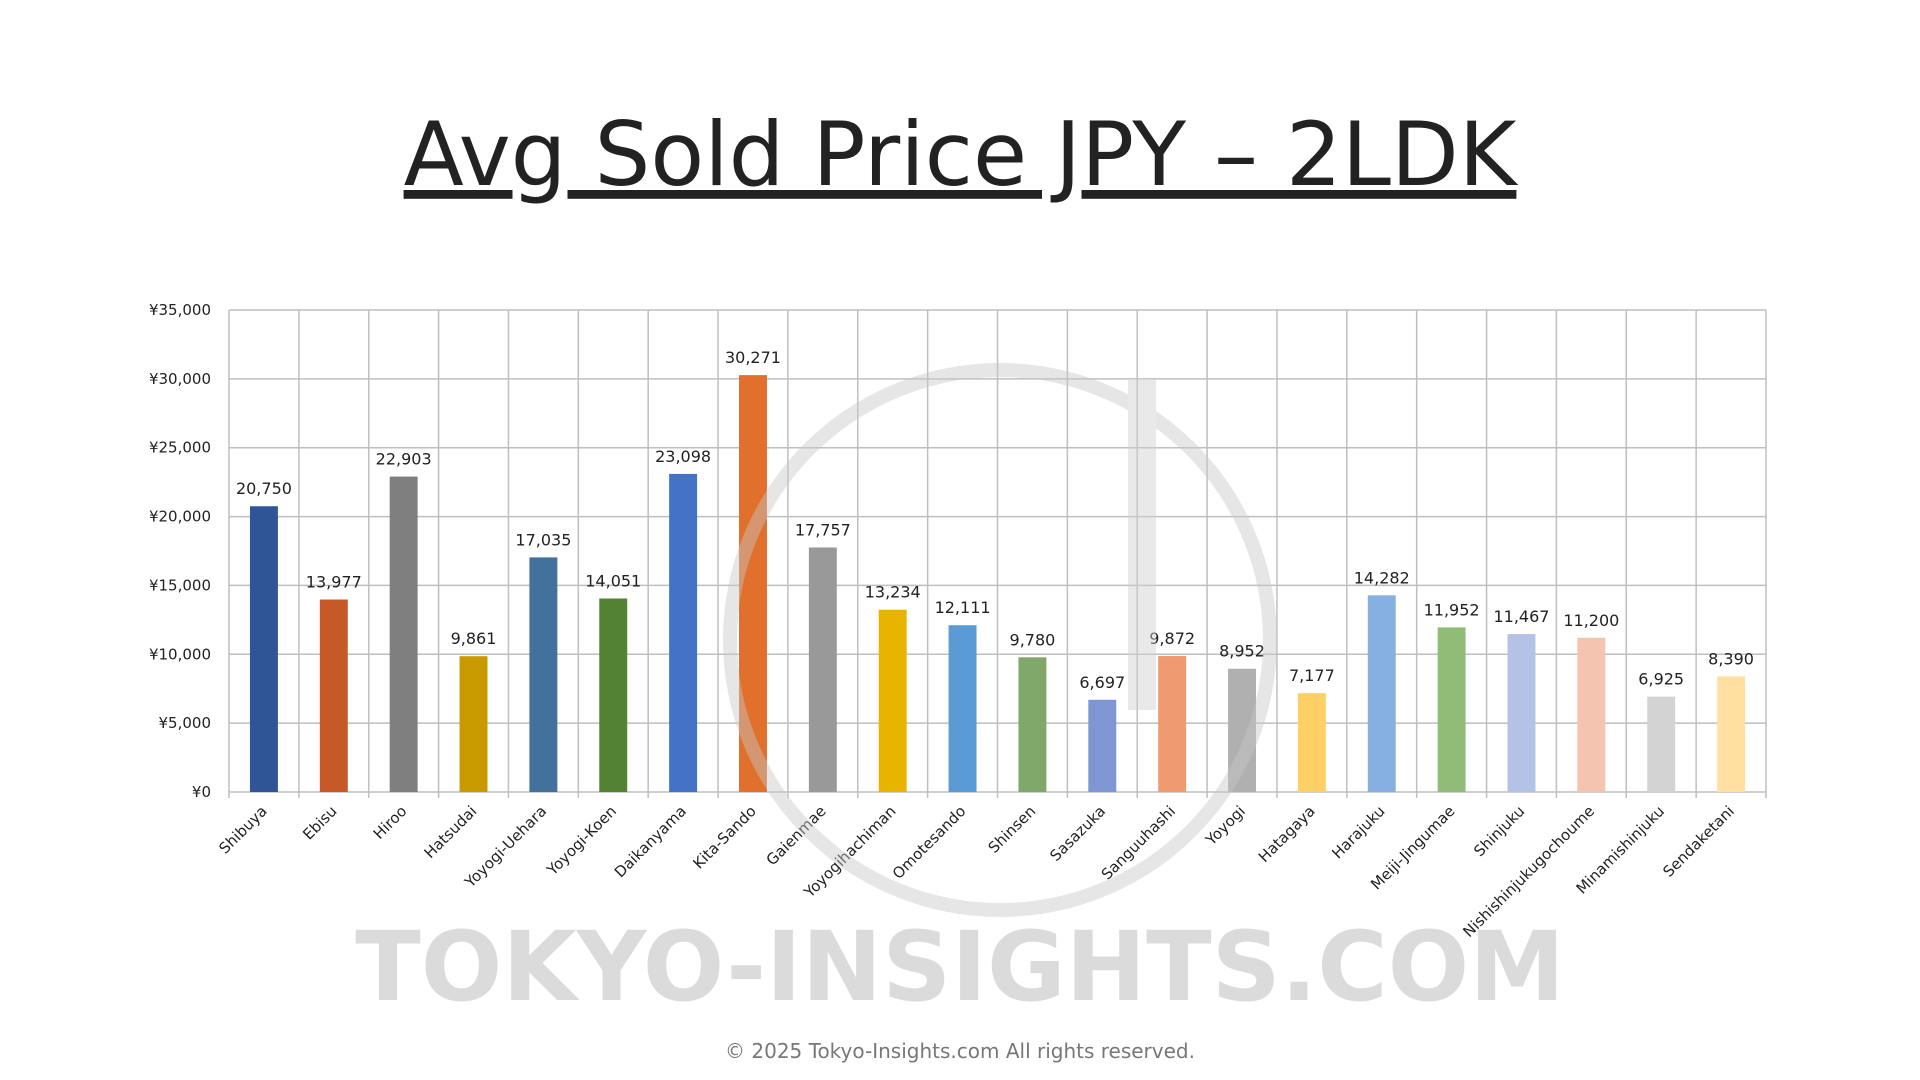 Image resolution: width=1920 pixels, height=1080 pixels. Describe the element at coordinates (474, 638) in the screenshot. I see `value-label: 9,861` at that location.